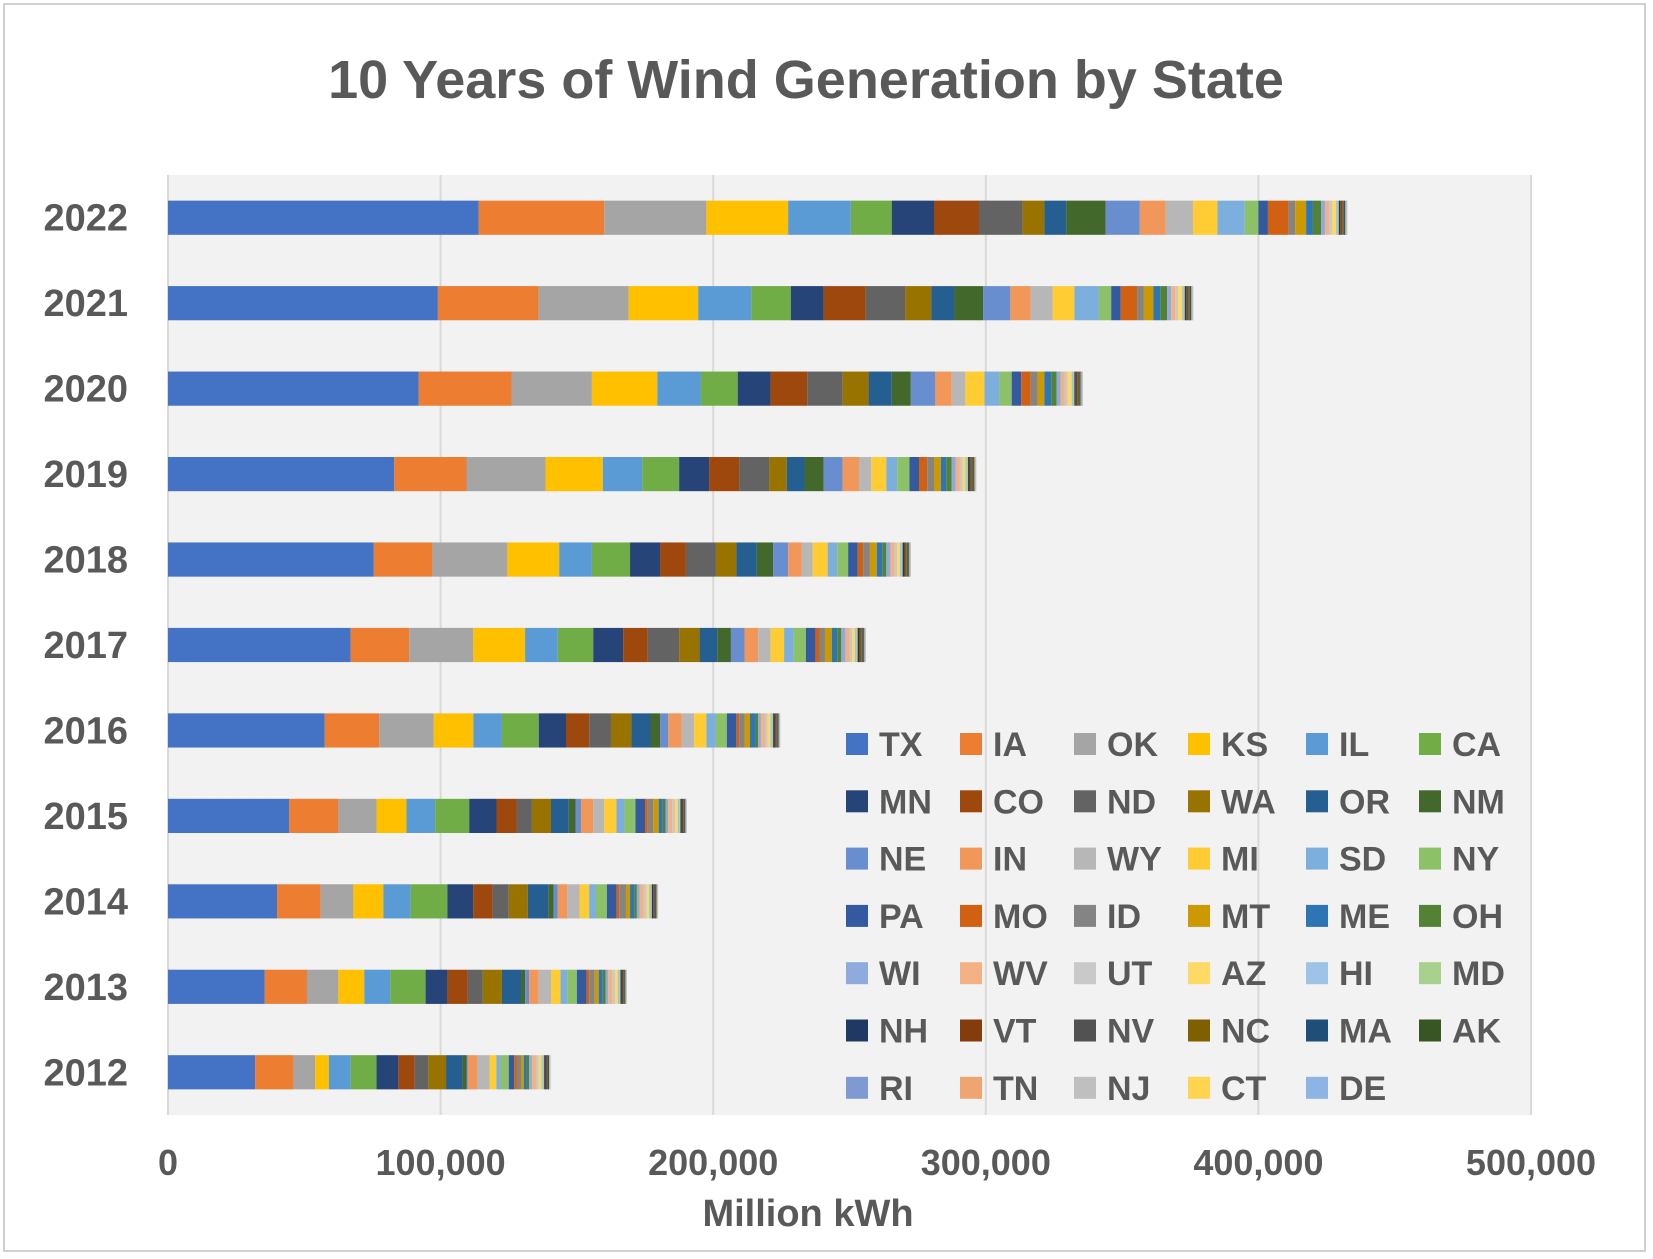 This screenshot has width=1653, height=1259. Describe the element at coordinates (1134, 860) in the screenshot. I see `legend-label-wy: WY` at that location.